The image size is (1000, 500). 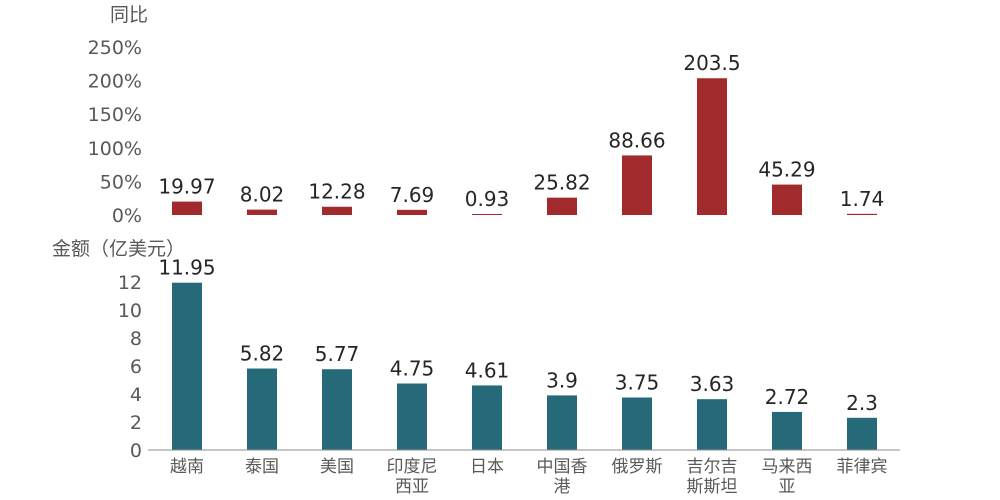 I want to click on y-tick-label: 150%, so click(x=115, y=115).